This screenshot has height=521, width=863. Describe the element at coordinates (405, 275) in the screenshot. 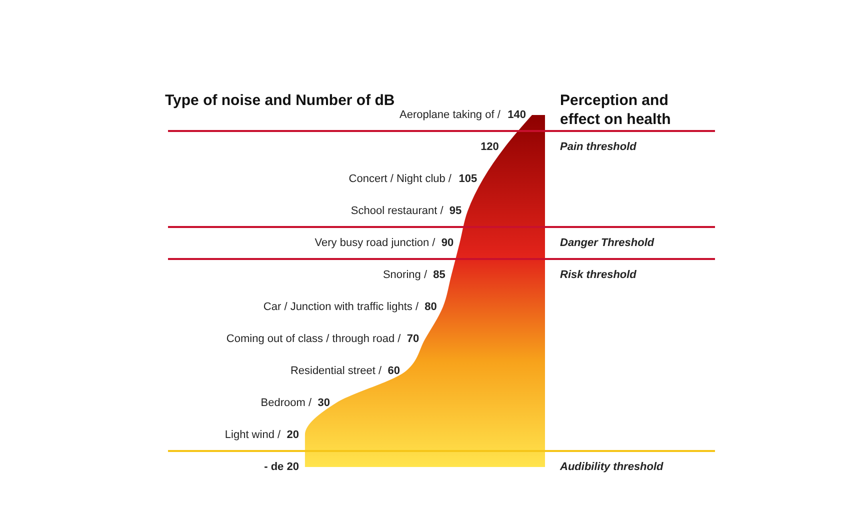

I see `category-label: Snoring /` at that location.